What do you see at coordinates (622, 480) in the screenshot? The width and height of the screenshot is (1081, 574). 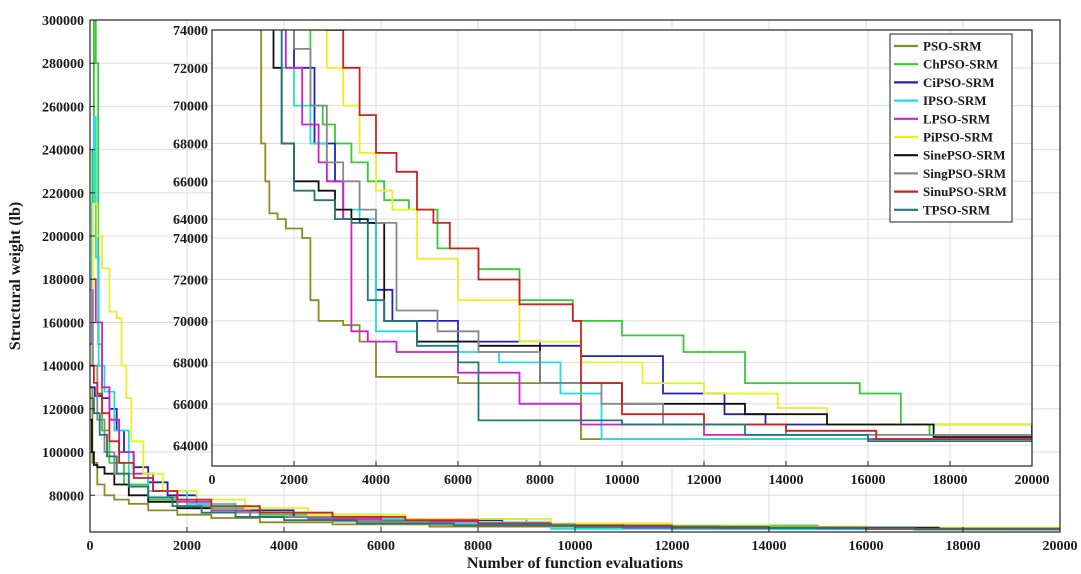 I see `inset-x-tick-label: 10000` at bounding box center [622, 480].